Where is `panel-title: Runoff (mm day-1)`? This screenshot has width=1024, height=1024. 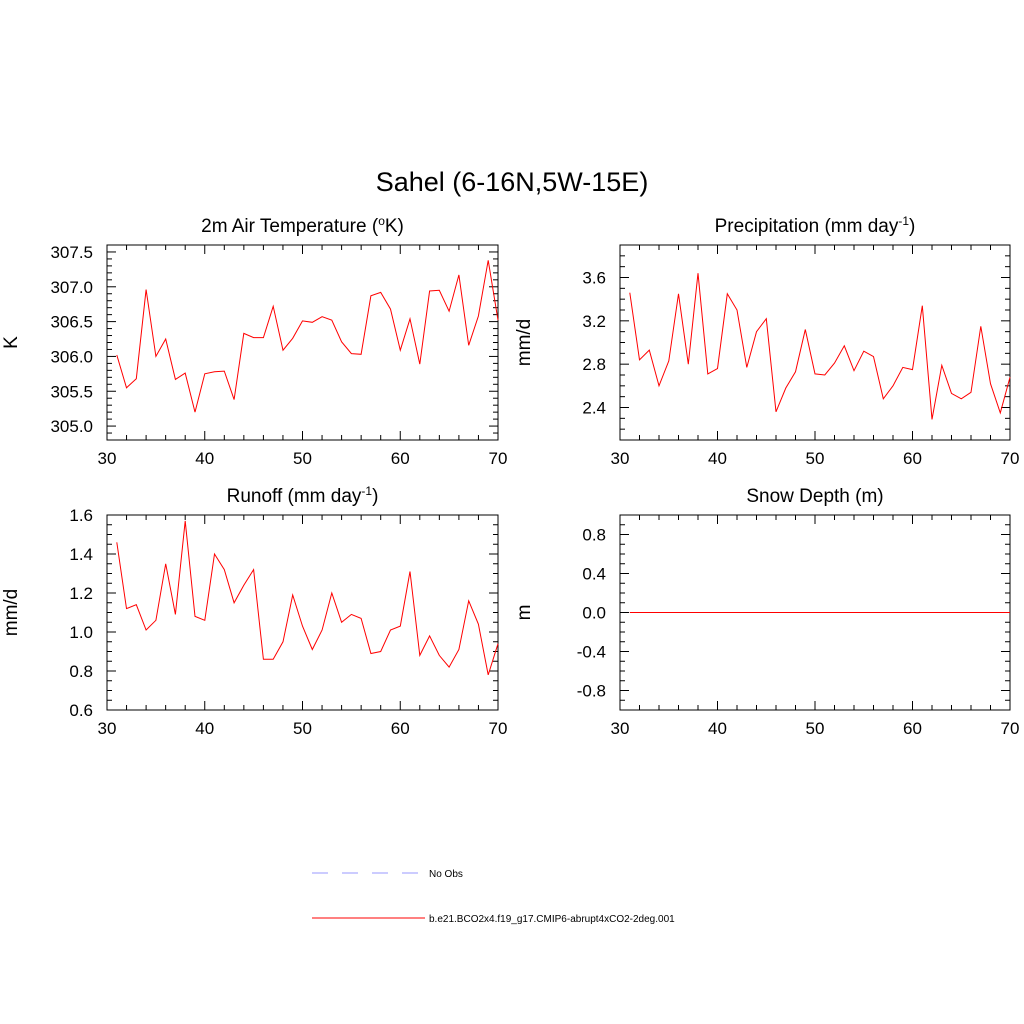
panel-title: Runoff (mm day-1) is located at coordinates (303, 495).